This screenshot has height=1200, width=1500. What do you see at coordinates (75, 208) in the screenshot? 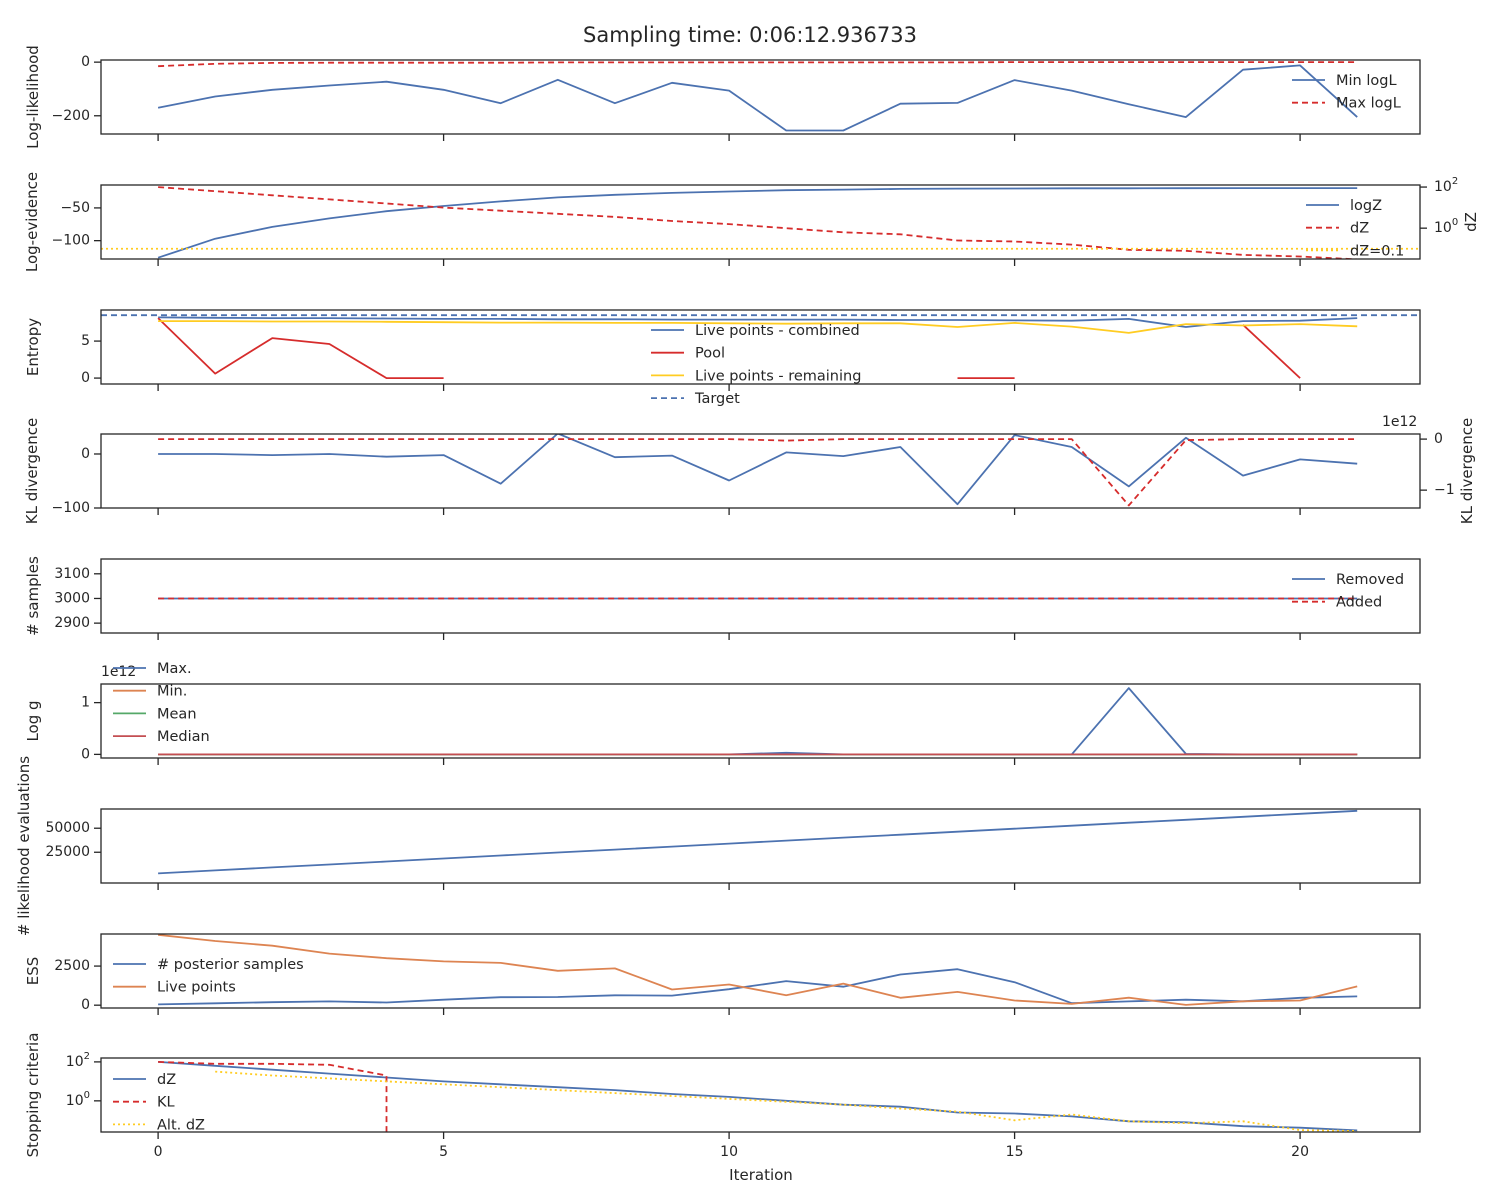
I see `y-tick-label: −50` at bounding box center [75, 208].